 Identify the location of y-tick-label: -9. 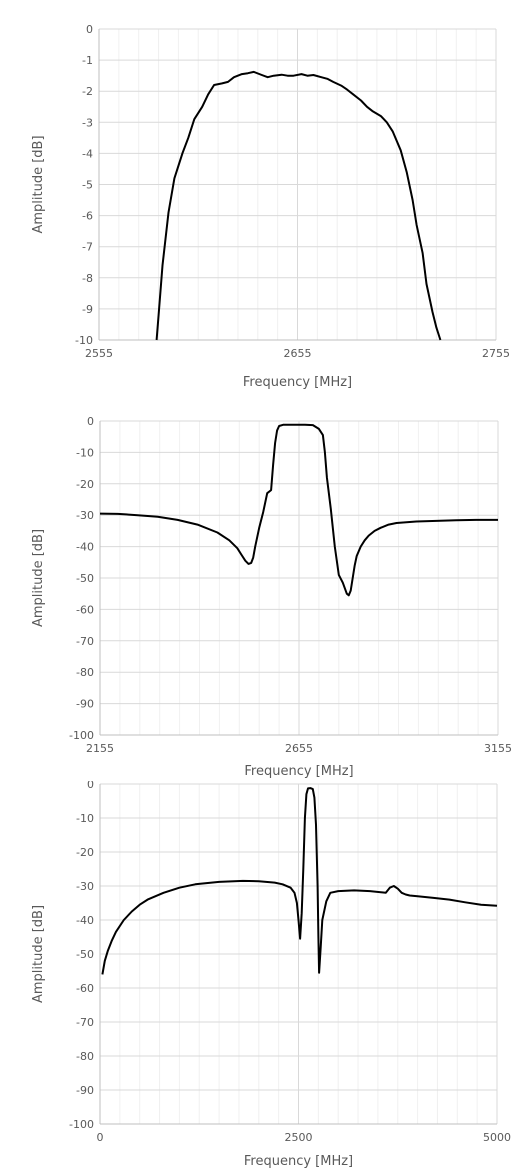
(87, 309).